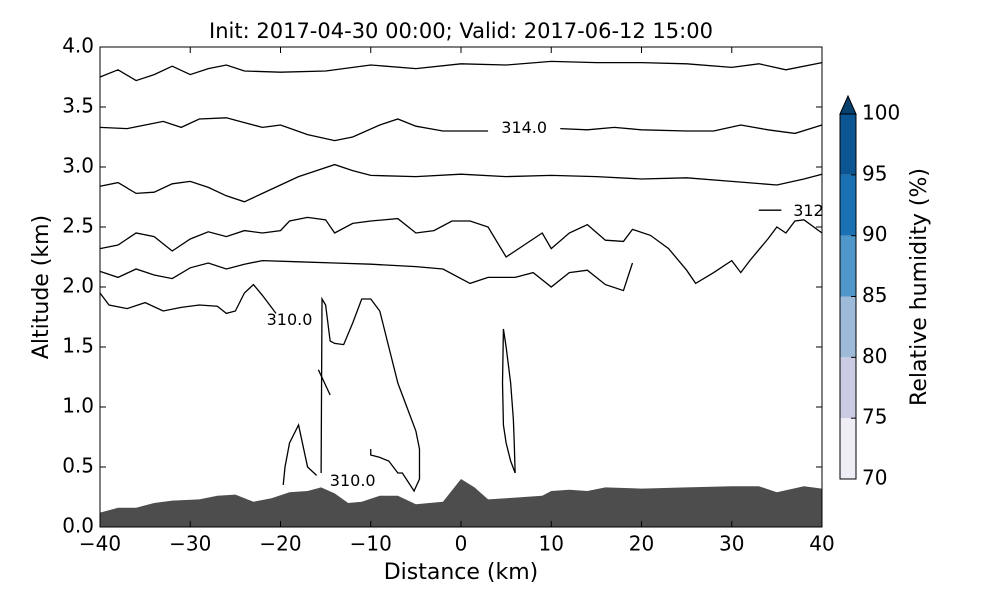 The height and width of the screenshot is (600, 1000). I want to click on y-tick-label: 4.0, so click(78, 46).